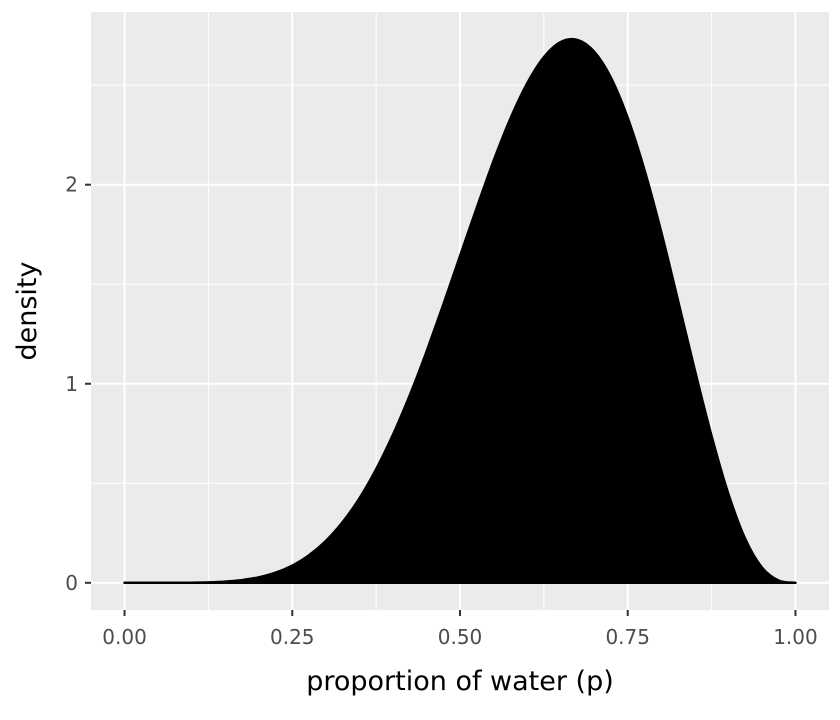  Describe the element at coordinates (795, 637) in the screenshot. I see `x-tick-label: 1.00` at that location.